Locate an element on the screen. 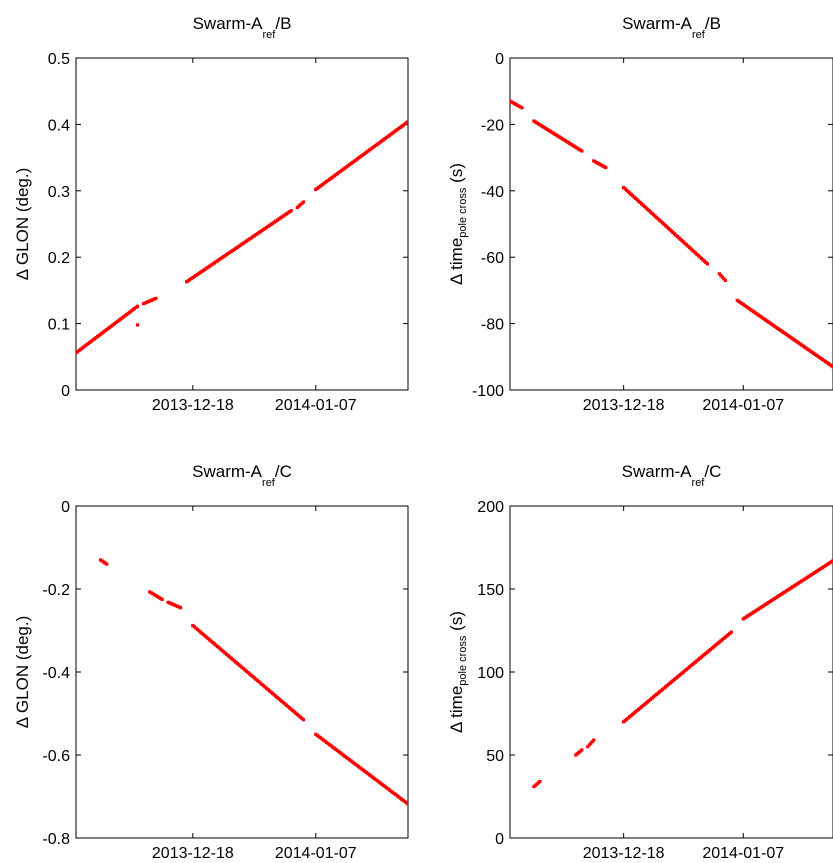 The height and width of the screenshot is (863, 833). y-tick-label: 50 is located at coordinates (495, 756).